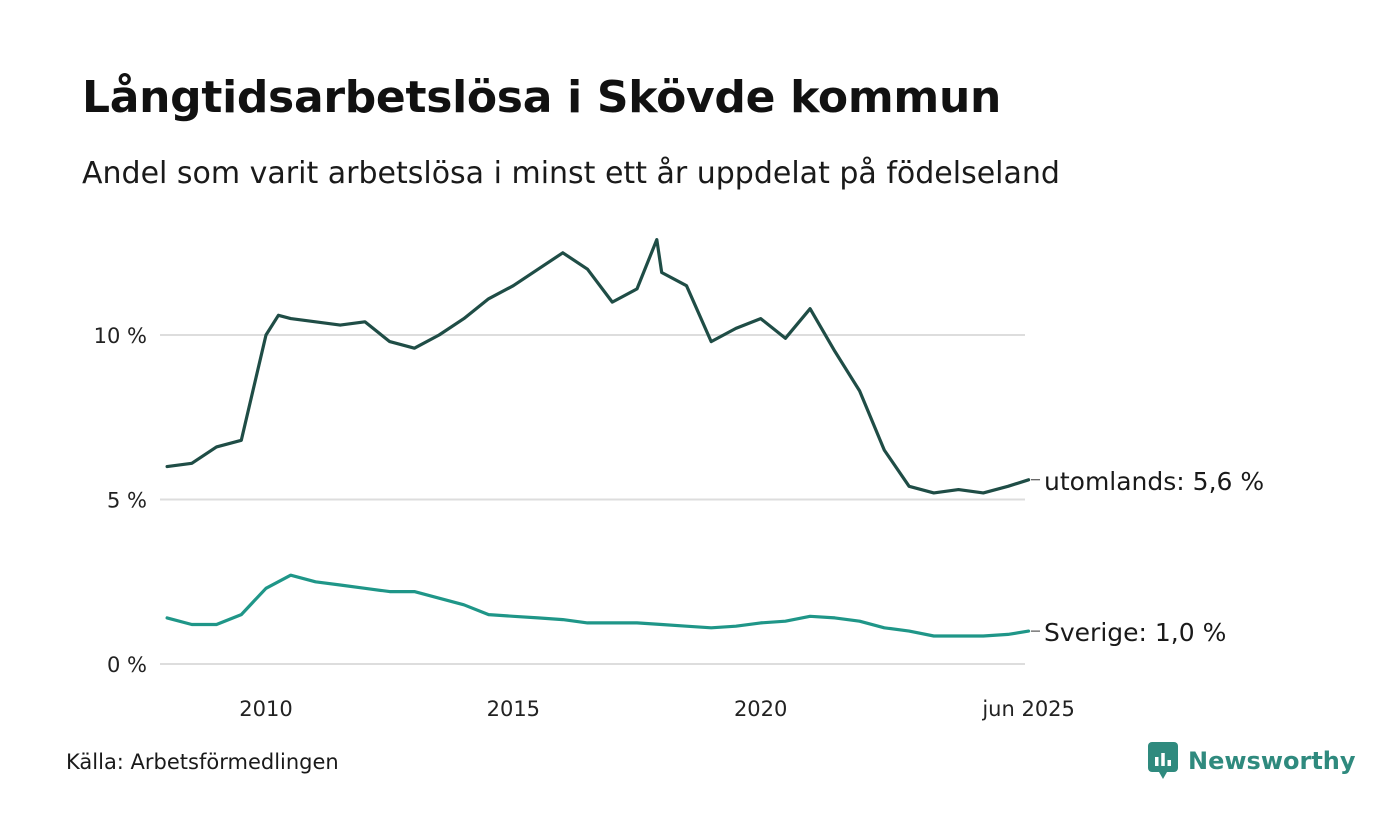 The image size is (1400, 840). I want to click on y-tick-label: 0 %, so click(127, 665).